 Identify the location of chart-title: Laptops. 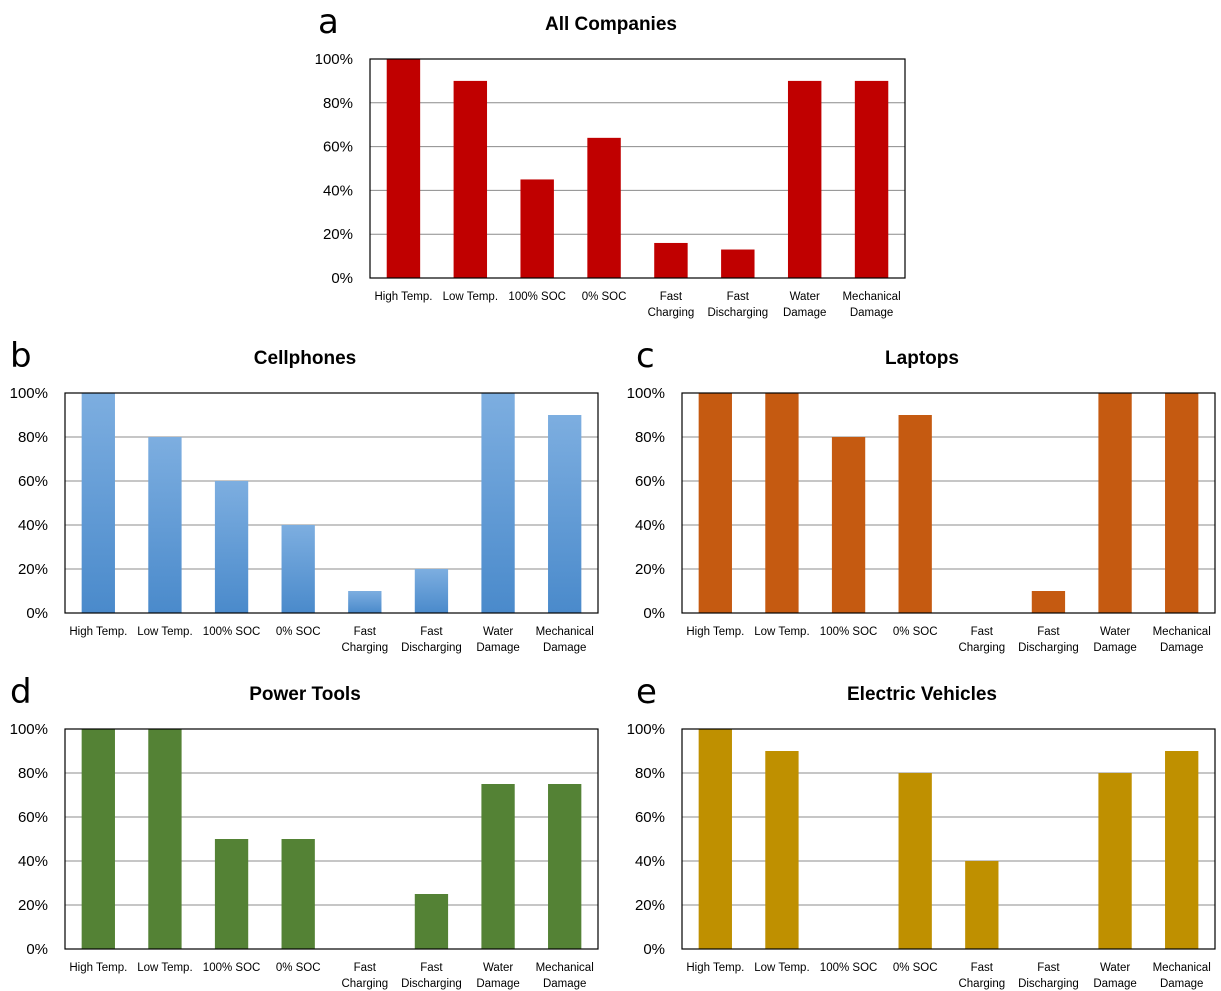
(922, 358).